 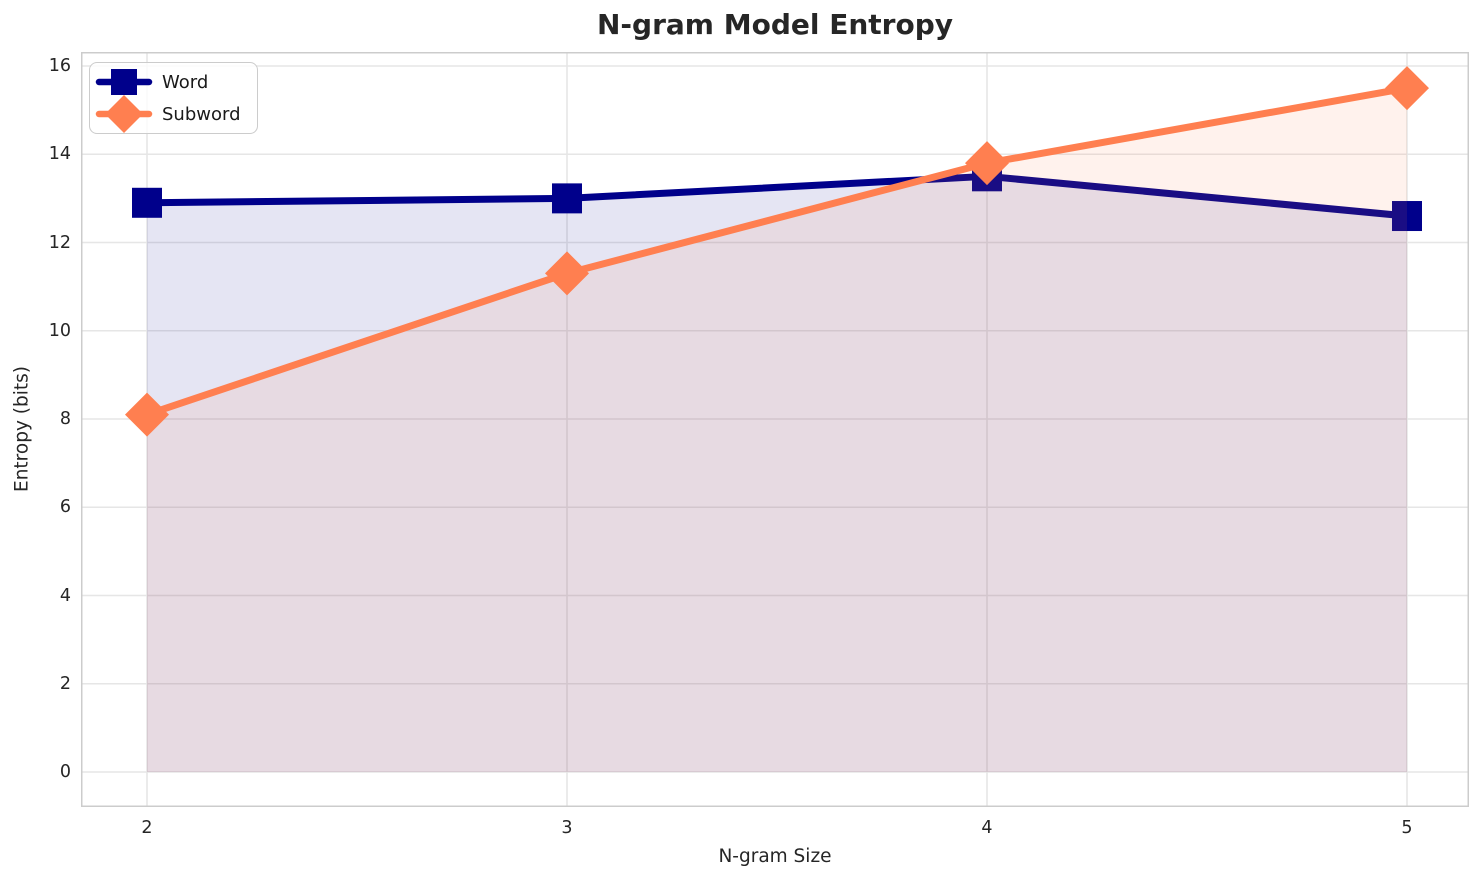 I want to click on legend-item-subword: Subword, so click(x=168, y=114).